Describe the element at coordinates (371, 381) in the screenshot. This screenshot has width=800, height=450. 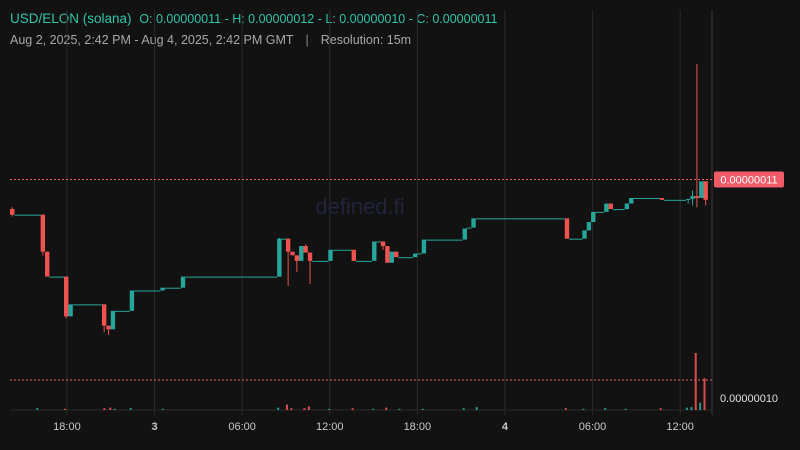
I see `volume-bars` at that location.